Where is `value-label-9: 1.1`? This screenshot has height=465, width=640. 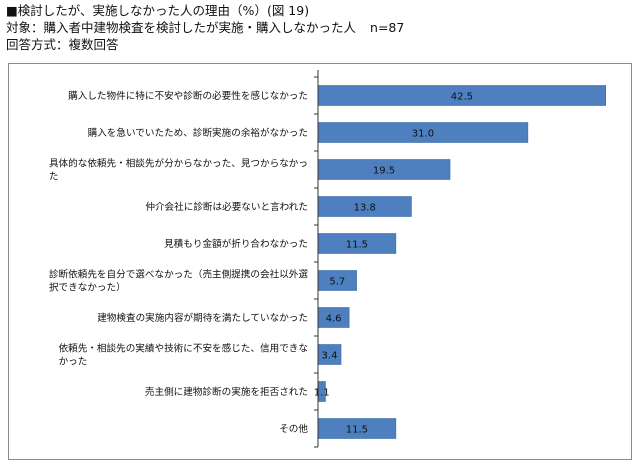
value-label-9: 1.1 is located at coordinates (322, 393).